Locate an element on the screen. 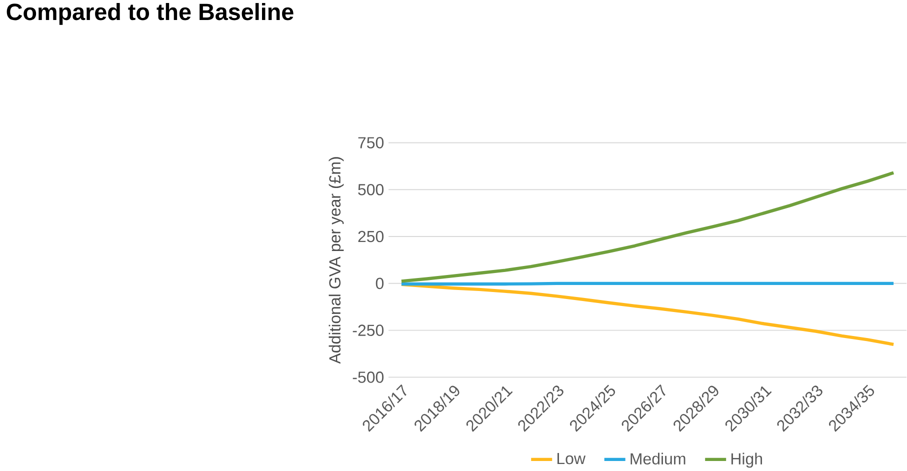 The width and height of the screenshot is (907, 471). y-tick-label: 0 is located at coordinates (380, 284).